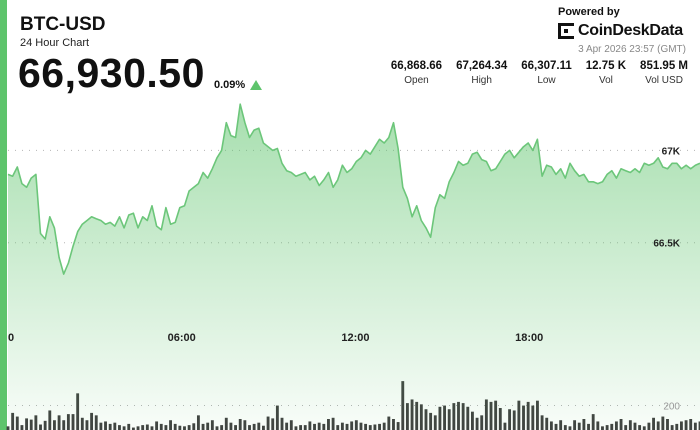 Image resolution: width=700 pixels, height=430 pixels. I want to click on brand-logo-link: CoinDeskData, so click(620, 31).